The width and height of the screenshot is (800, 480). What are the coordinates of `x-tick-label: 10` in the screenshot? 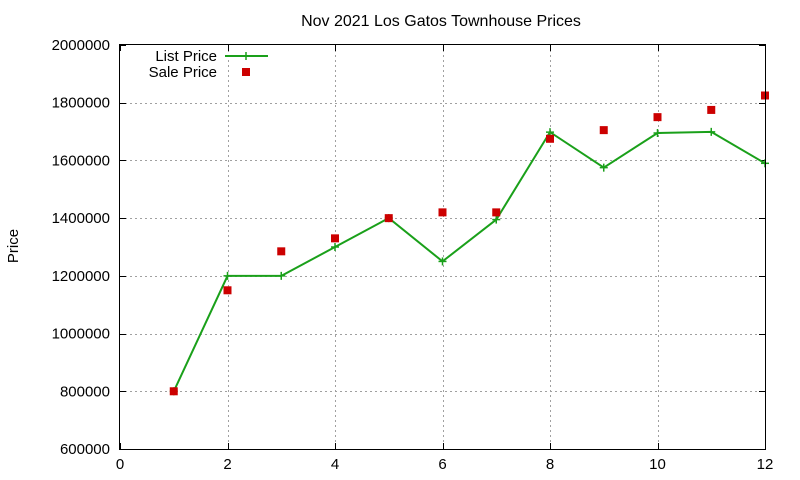 It's located at (657, 464).